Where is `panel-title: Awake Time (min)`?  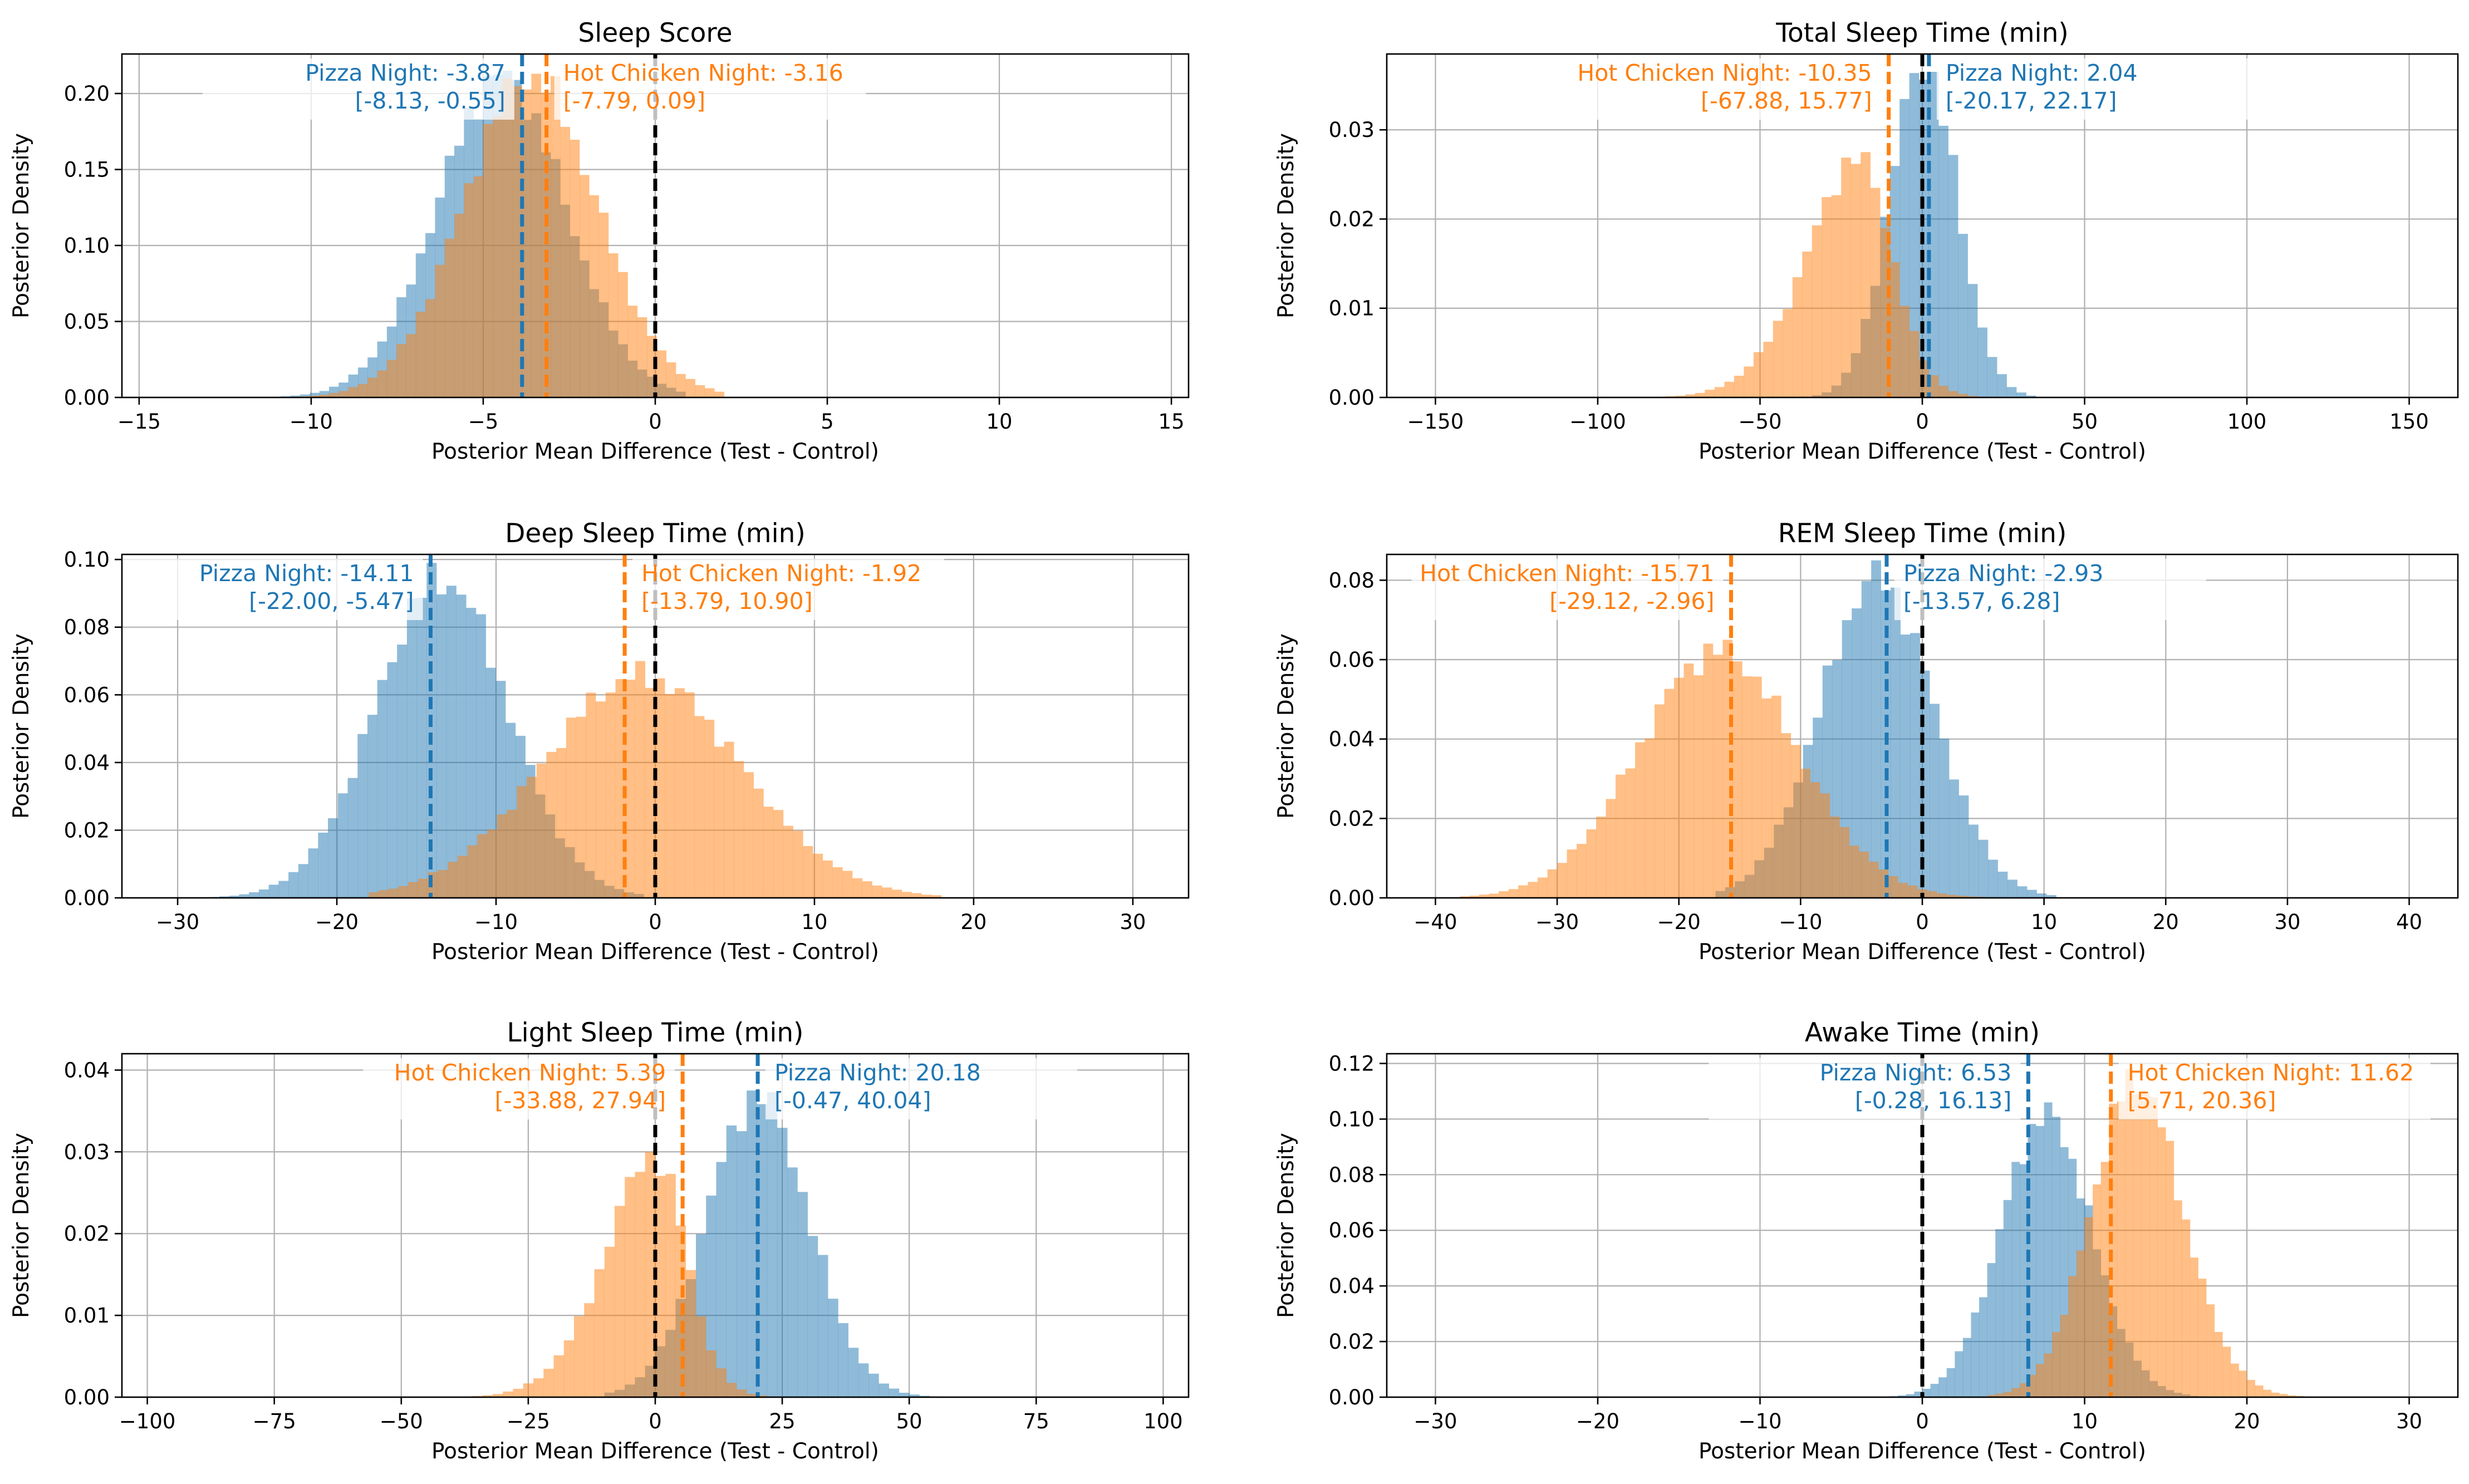
panel-title: Awake Time (min) is located at coordinates (1923, 1033).